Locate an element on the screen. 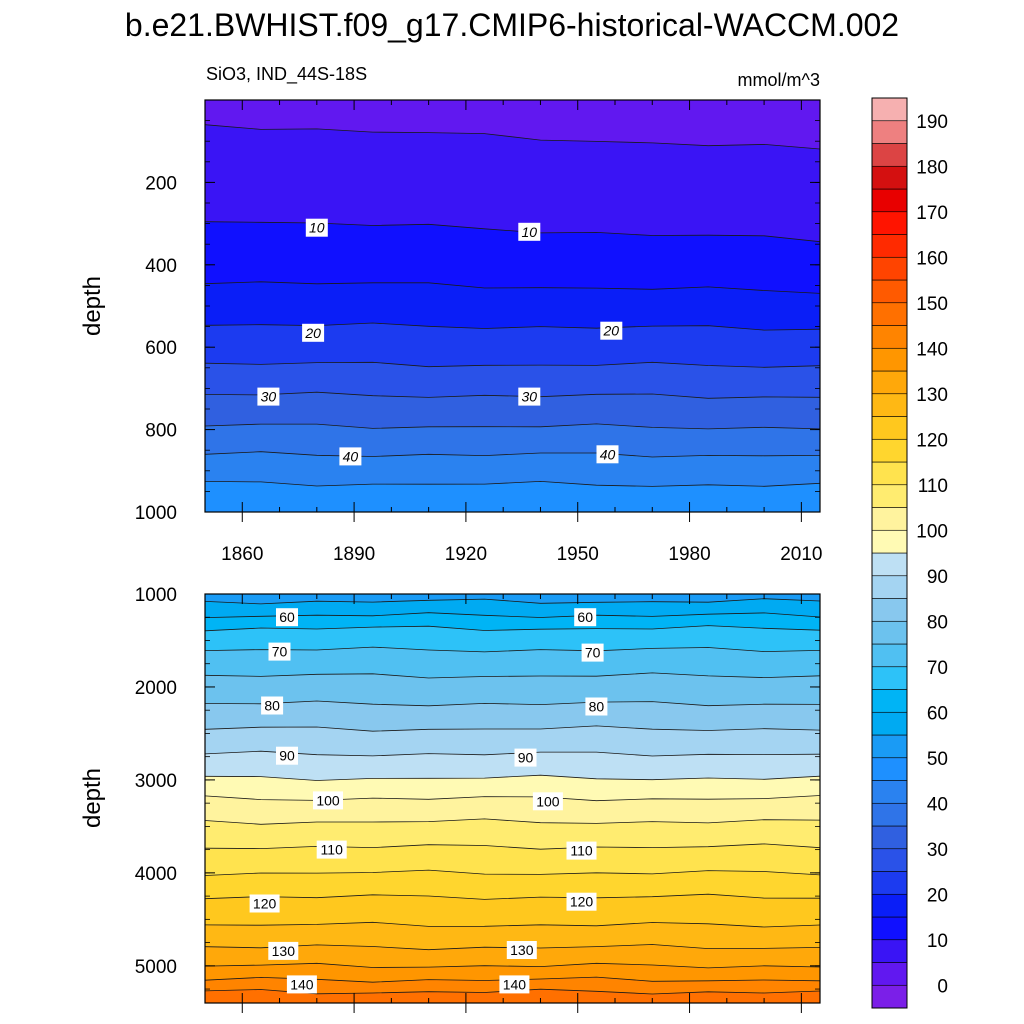 The width and height of the screenshot is (1024, 1024). lower-contour-label: 140 is located at coordinates (301, 984).